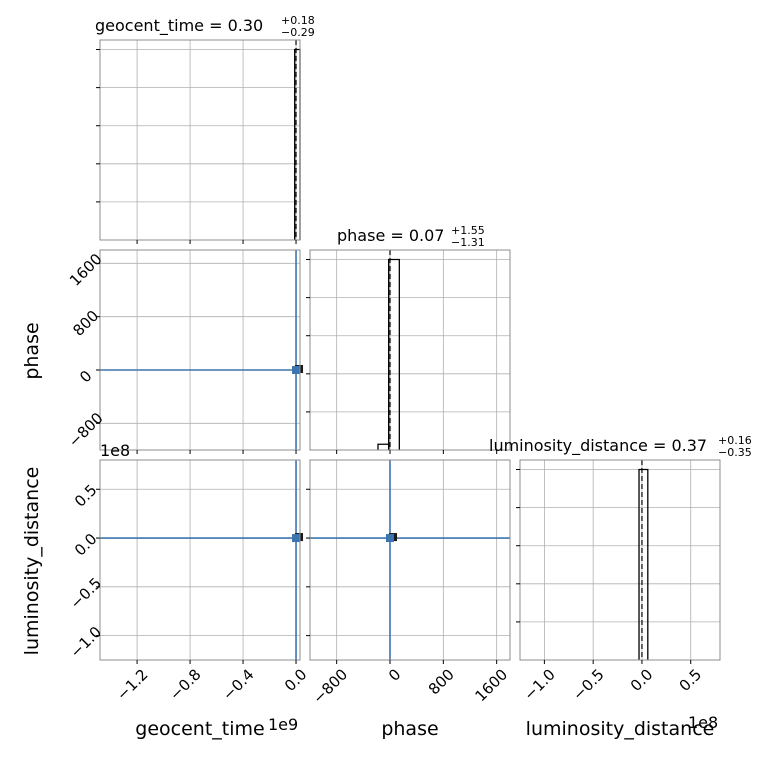  I want to click on x-axis-label-luminosity_distance: luminosity_distance, so click(620, 729).